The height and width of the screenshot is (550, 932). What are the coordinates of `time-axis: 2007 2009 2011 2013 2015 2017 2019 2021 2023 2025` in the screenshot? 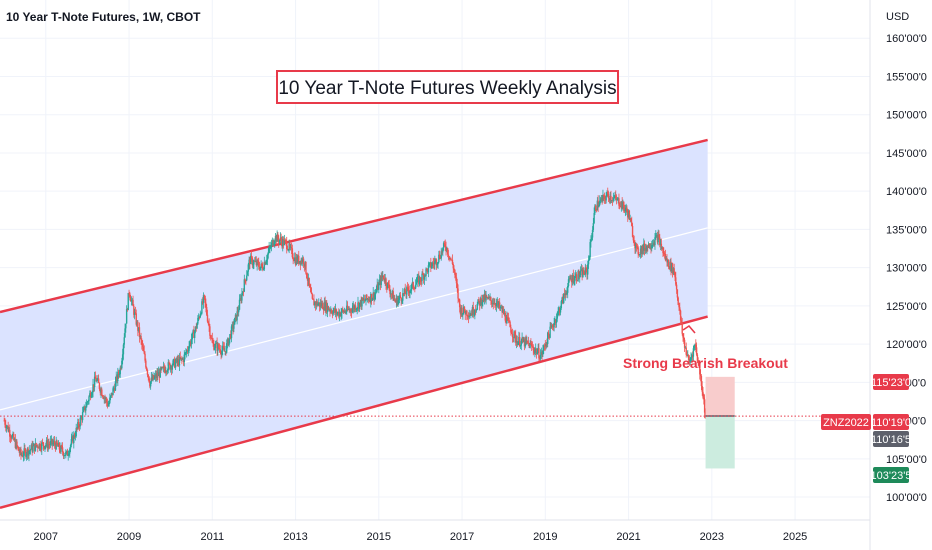 It's located at (421, 537).